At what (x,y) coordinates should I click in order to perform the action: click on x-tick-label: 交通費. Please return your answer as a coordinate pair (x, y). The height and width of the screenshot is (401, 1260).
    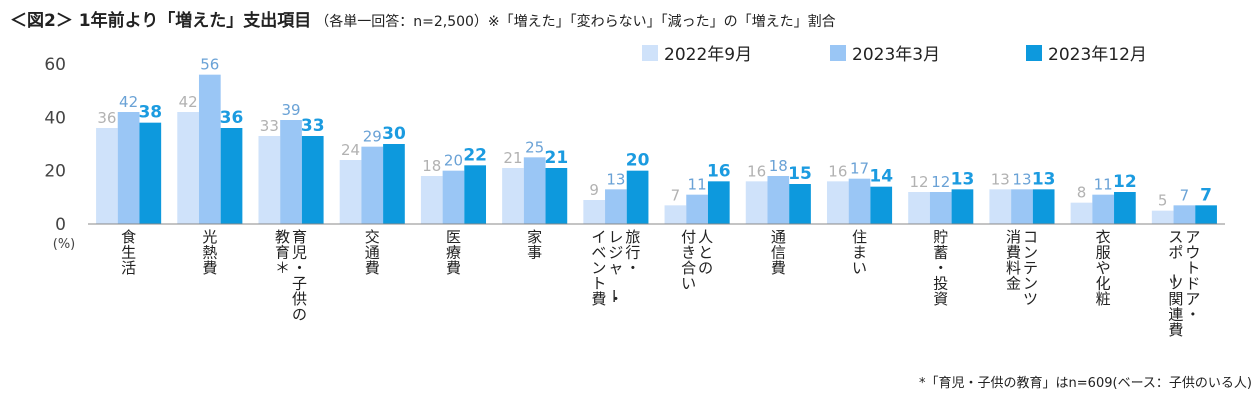
    Looking at the image, I should click on (372, 252).